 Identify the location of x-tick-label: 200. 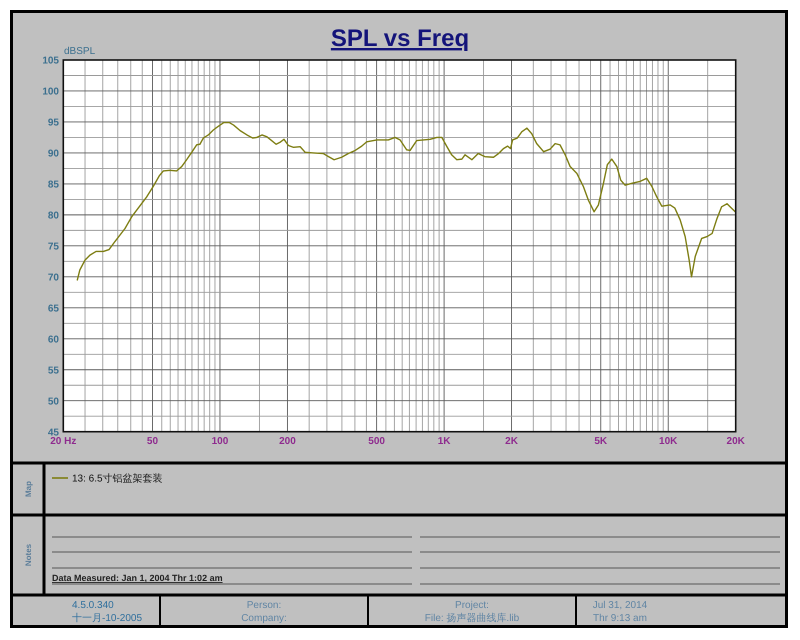
(287, 441).